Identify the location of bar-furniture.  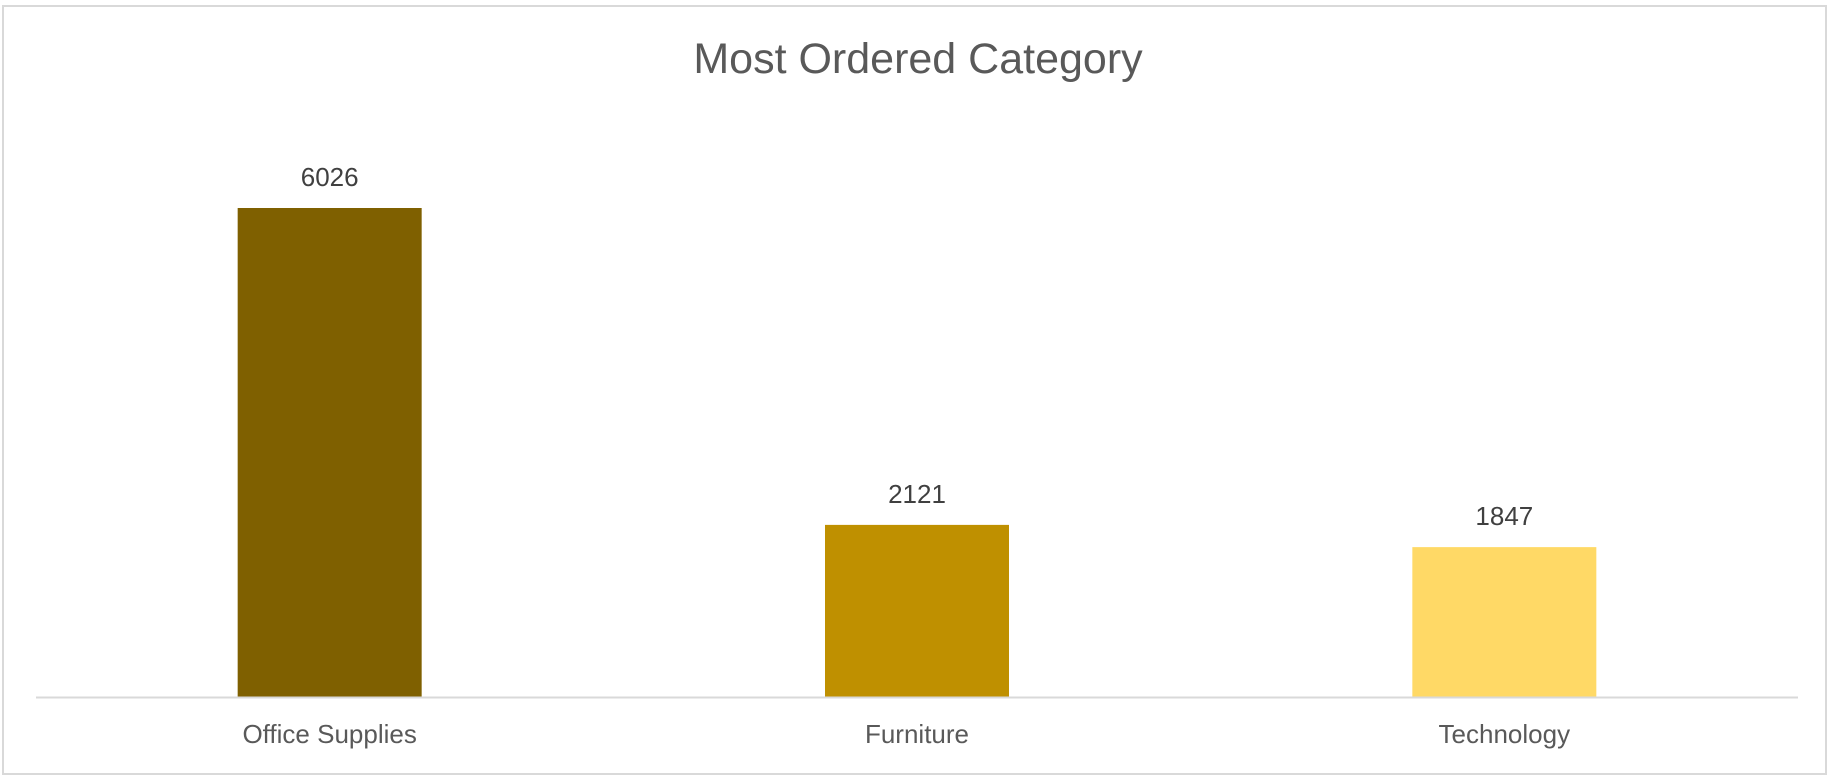
(917, 610).